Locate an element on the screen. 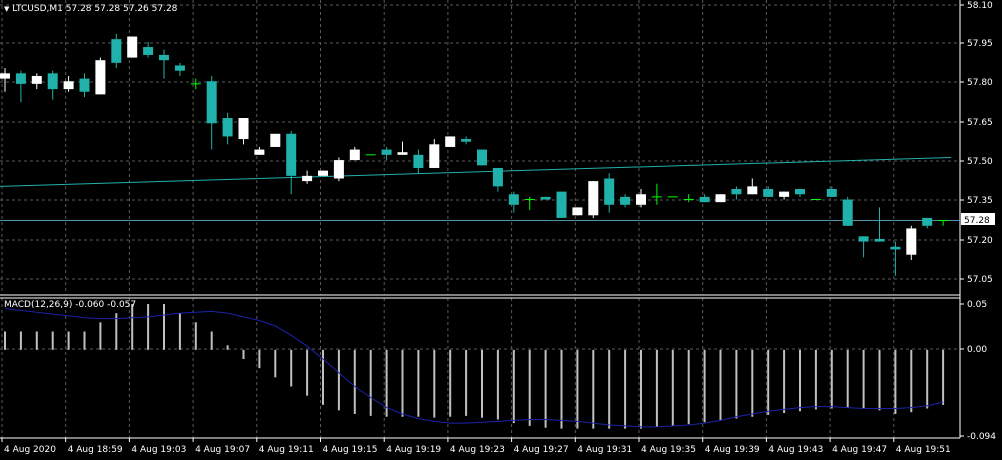  time-tick-label: 4 Aug 19:35 is located at coordinates (668, 450).